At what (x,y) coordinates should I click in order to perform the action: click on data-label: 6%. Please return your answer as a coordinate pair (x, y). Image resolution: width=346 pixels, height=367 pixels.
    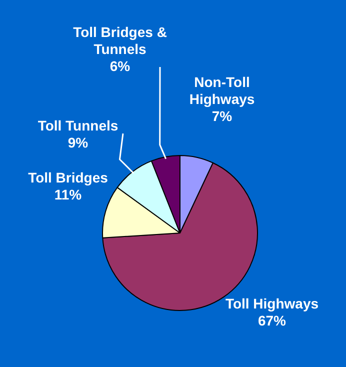
    Looking at the image, I should click on (120, 66).